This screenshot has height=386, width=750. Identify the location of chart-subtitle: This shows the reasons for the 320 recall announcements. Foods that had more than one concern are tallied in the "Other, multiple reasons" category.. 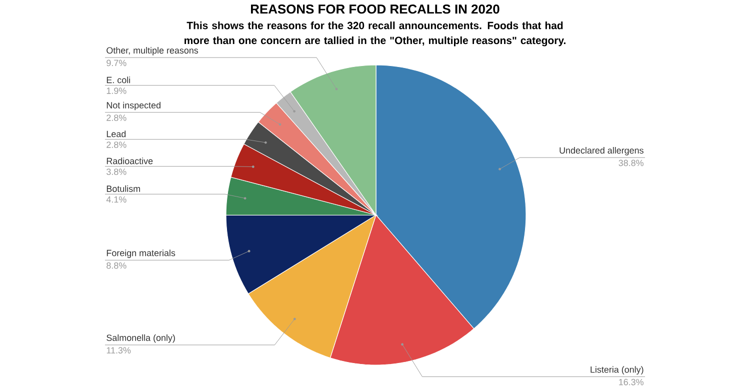
(375, 33).